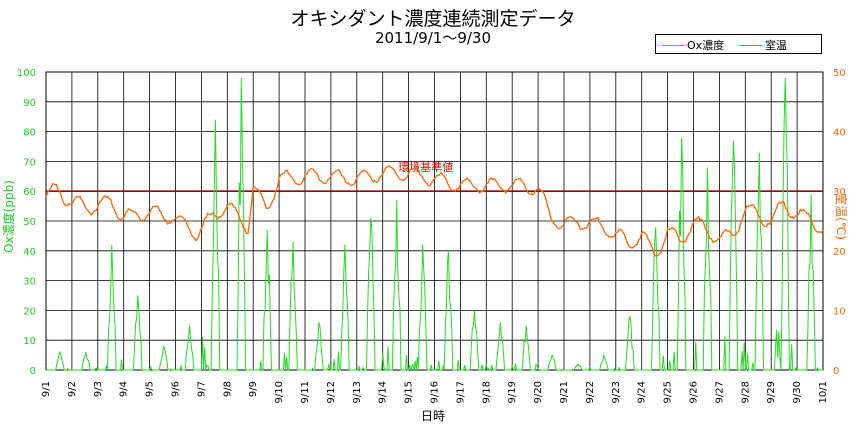  I want to click on x-tick-label: 9/14, so click(383, 392).